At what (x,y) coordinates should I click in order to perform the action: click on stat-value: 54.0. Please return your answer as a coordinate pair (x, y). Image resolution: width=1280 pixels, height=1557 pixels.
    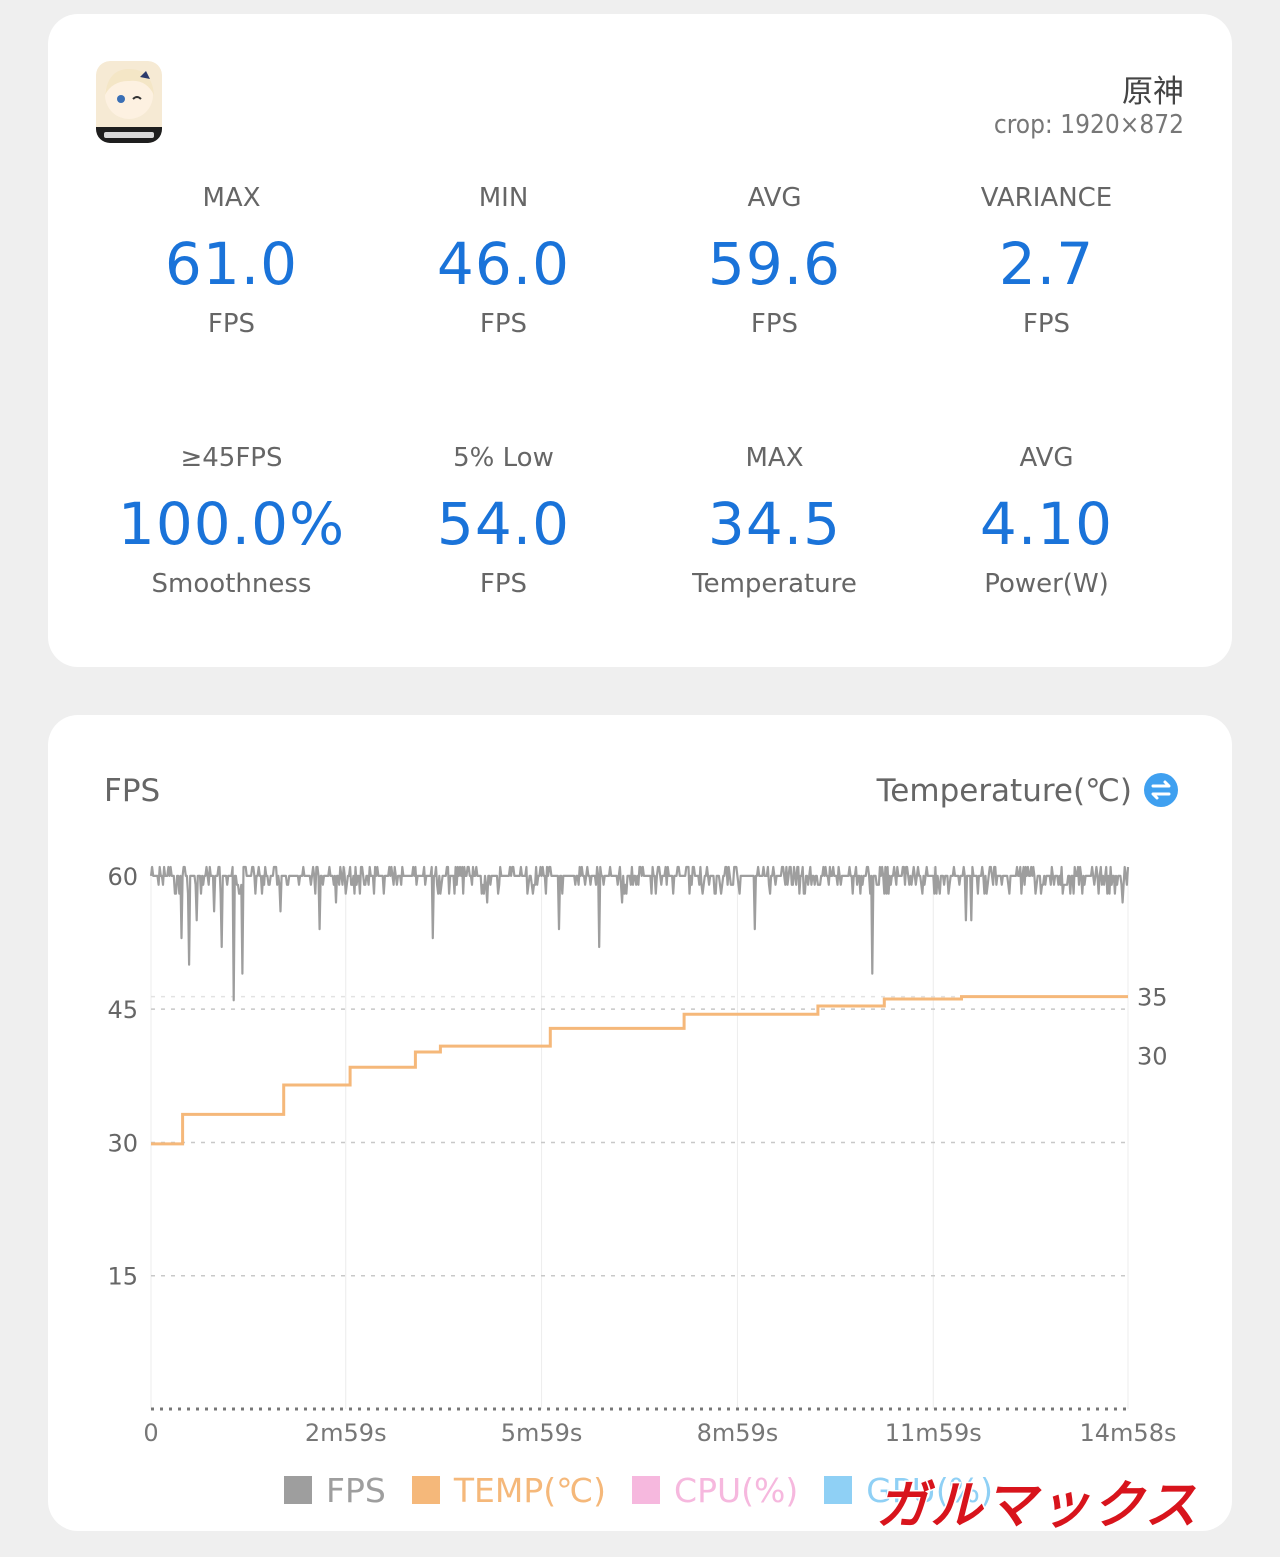
    Looking at the image, I should click on (503, 524).